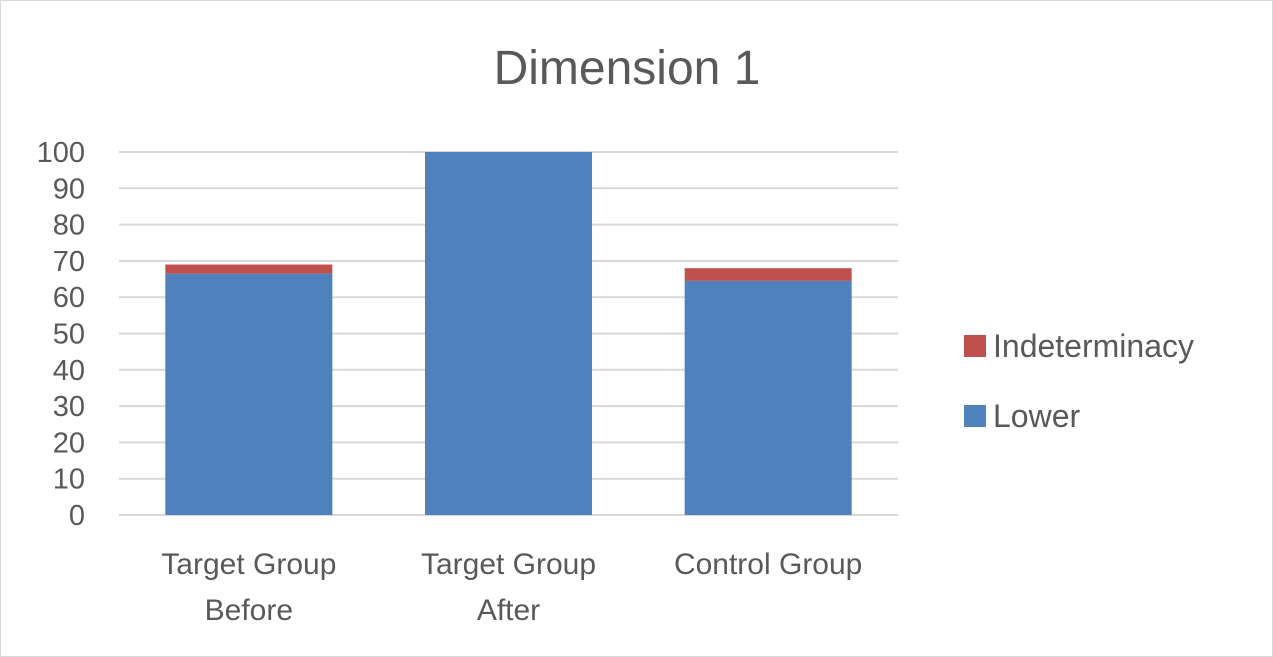 The height and width of the screenshot is (657, 1273). I want to click on legend-swatch-lower, so click(975, 416).